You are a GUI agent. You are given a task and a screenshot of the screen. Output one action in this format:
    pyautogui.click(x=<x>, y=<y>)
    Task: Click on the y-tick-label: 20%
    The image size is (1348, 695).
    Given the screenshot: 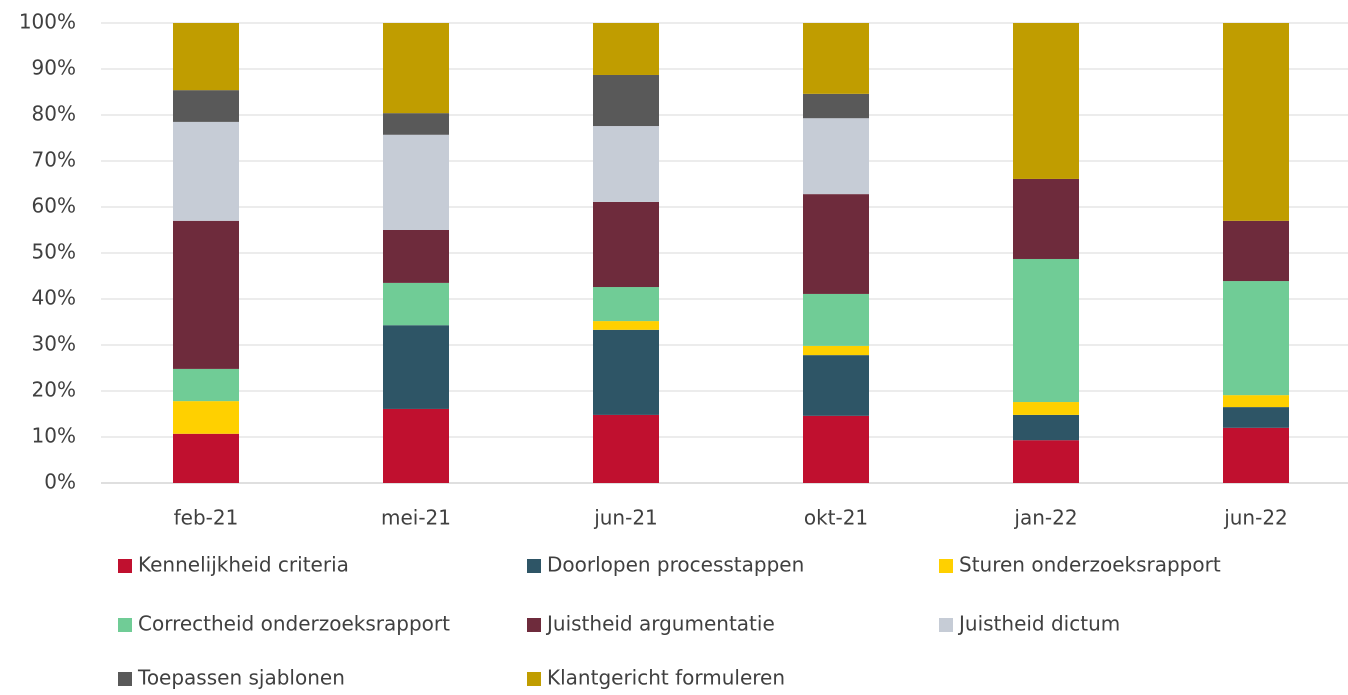 What is the action you would take?
    pyautogui.click(x=54, y=390)
    